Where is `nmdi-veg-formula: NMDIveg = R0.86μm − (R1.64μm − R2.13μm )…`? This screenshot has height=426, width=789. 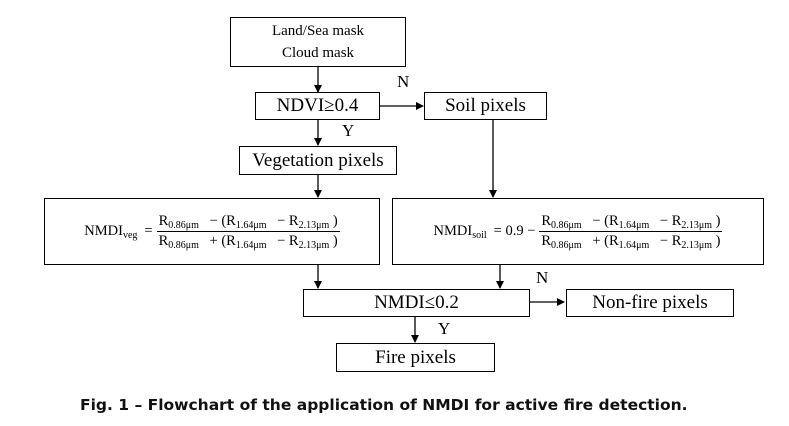 nmdi-veg-formula: NMDIveg = R0.86μm − (R1.64μm − R2.13μm )… is located at coordinates (212, 231).